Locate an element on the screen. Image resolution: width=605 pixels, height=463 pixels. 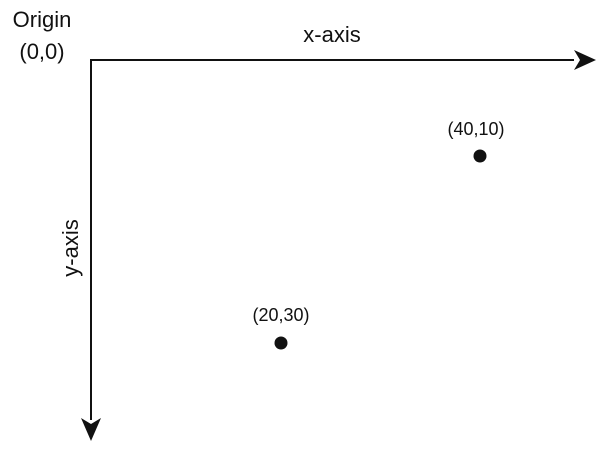
y-axis-arrowhead is located at coordinates (91, 429).